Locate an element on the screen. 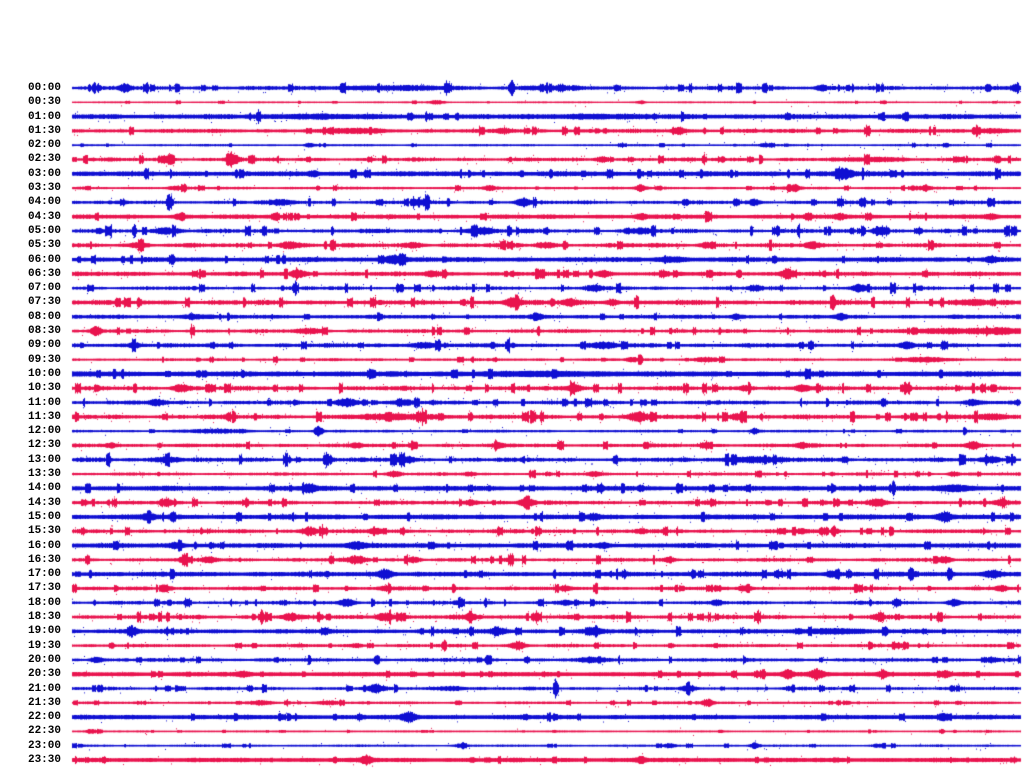 This screenshot has height=780, width=1024. trace-time-label: 16:30 is located at coordinates (44, 559).